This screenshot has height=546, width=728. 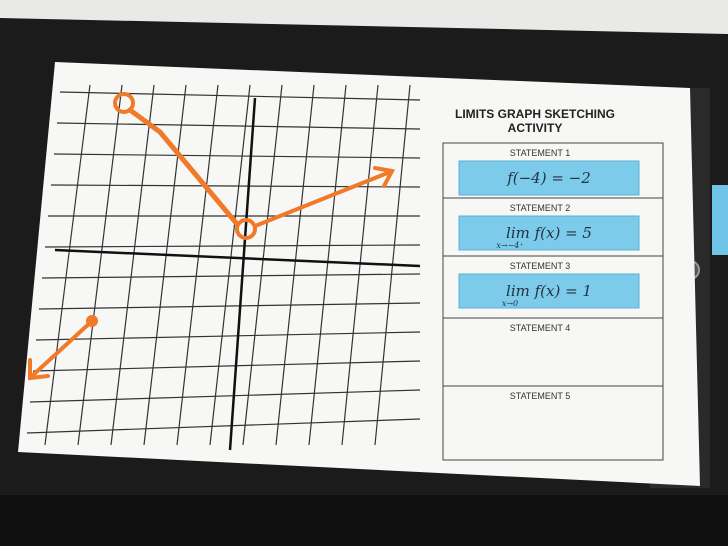 What do you see at coordinates (61, 350) in the screenshot?
I see `curve-segment-lower` at bounding box center [61, 350].